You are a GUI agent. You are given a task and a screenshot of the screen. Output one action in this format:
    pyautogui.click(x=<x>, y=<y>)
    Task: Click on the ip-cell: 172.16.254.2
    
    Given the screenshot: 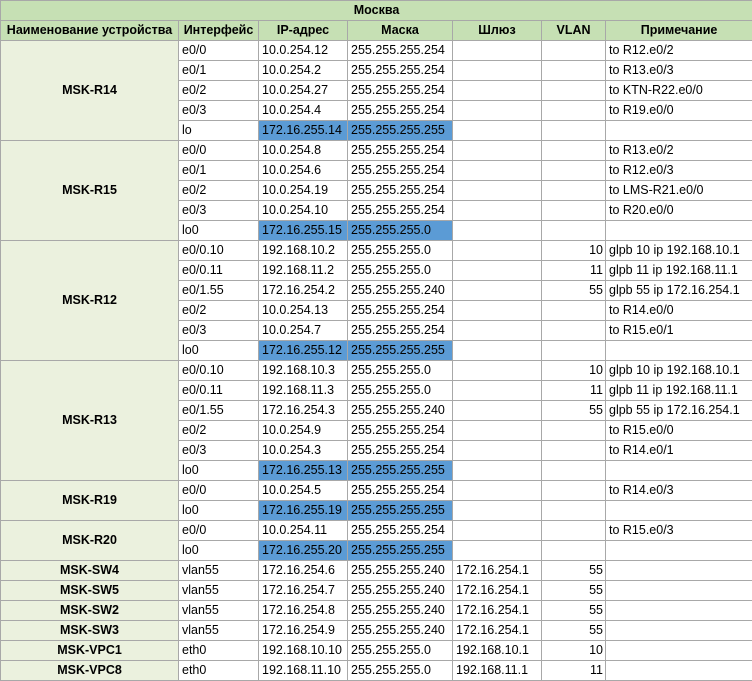 What is the action you would take?
    pyautogui.click(x=303, y=291)
    